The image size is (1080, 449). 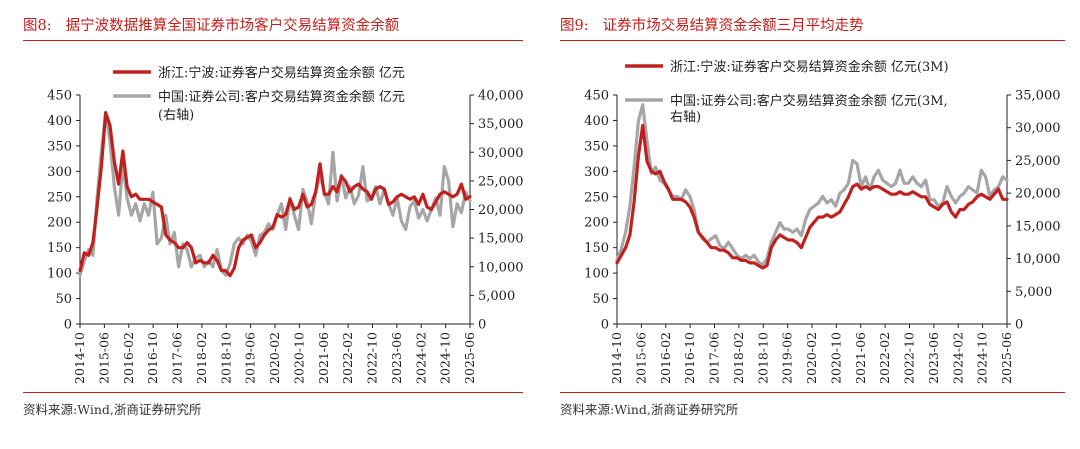 I want to click on figure-9-title-bar: 图9: 证券市场交易结算资金余额三月平均走势, so click(x=812, y=26).